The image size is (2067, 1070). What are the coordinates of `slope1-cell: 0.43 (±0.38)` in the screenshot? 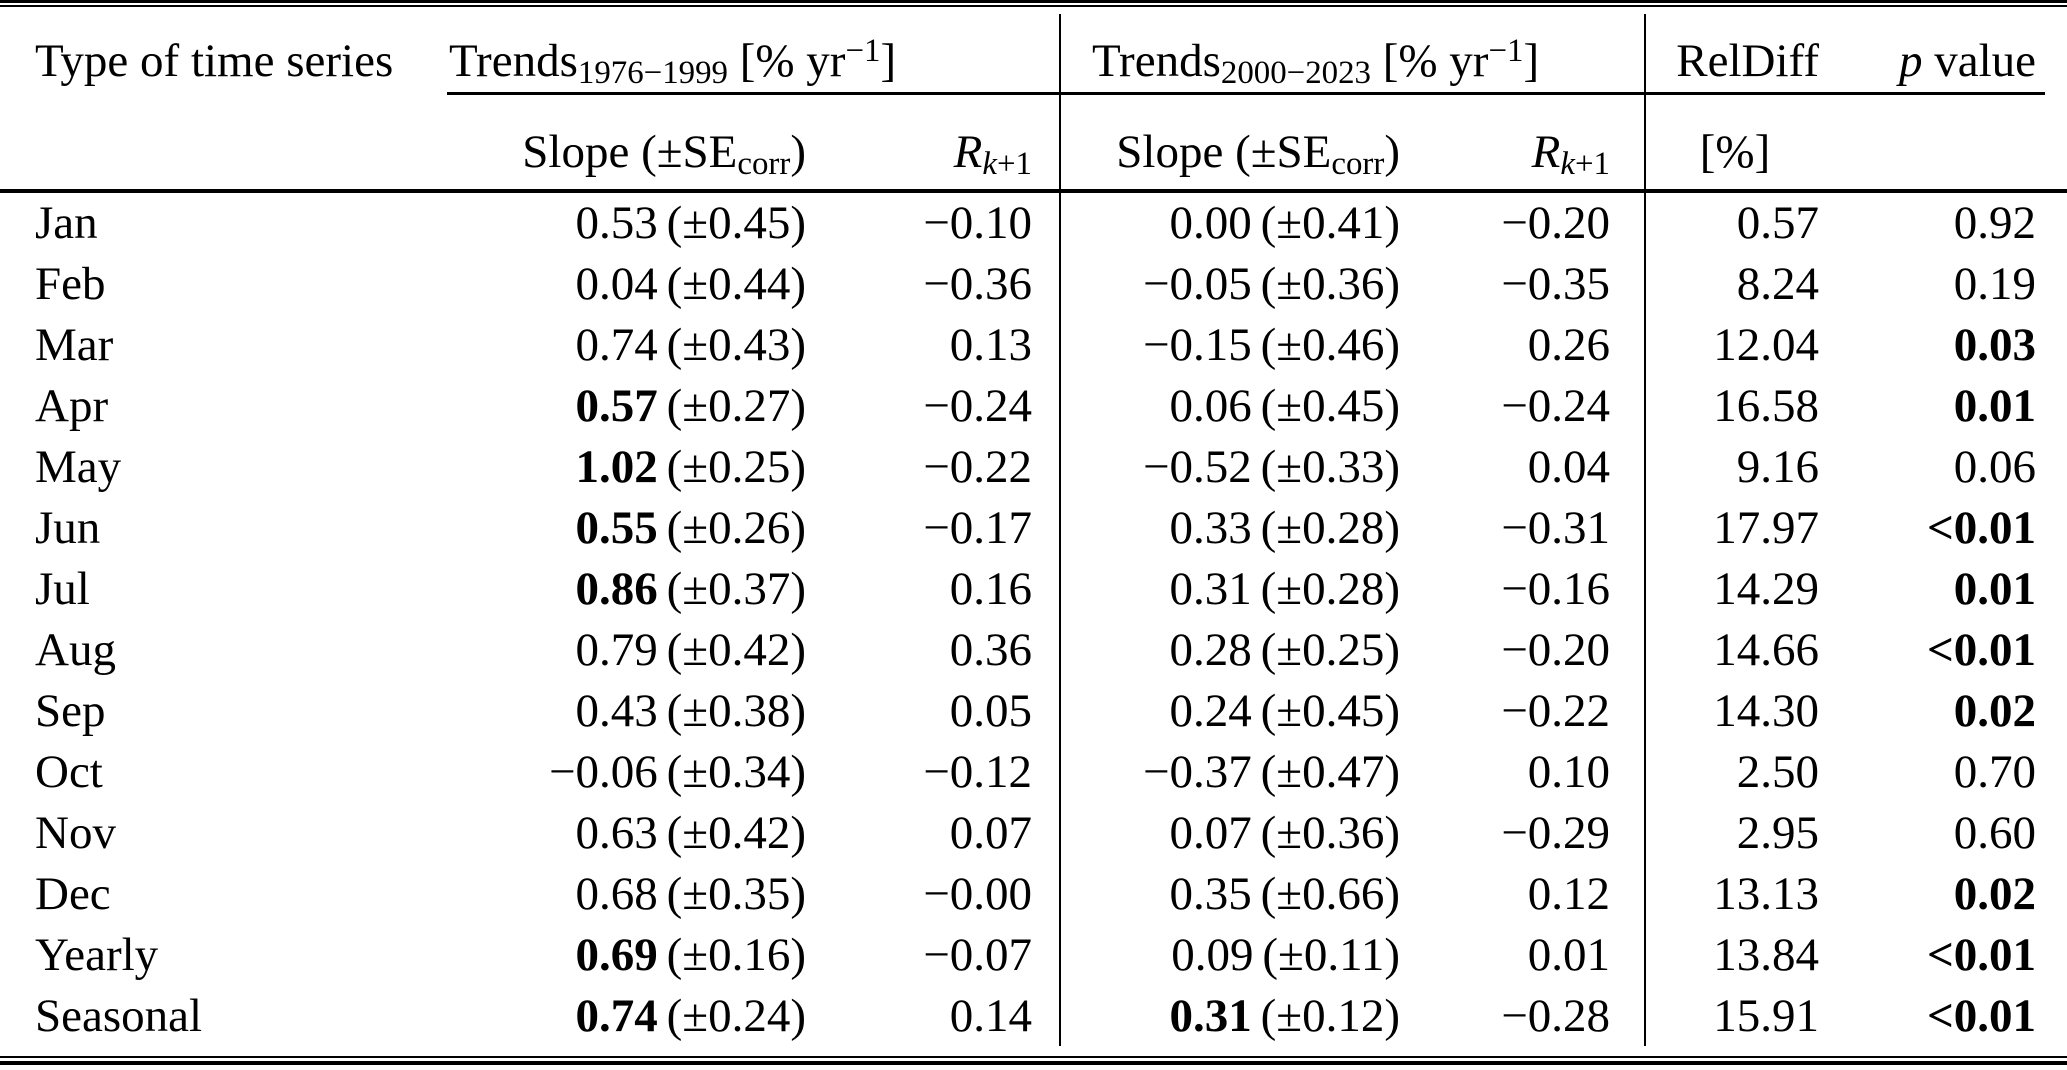 It's located at (629, 711).